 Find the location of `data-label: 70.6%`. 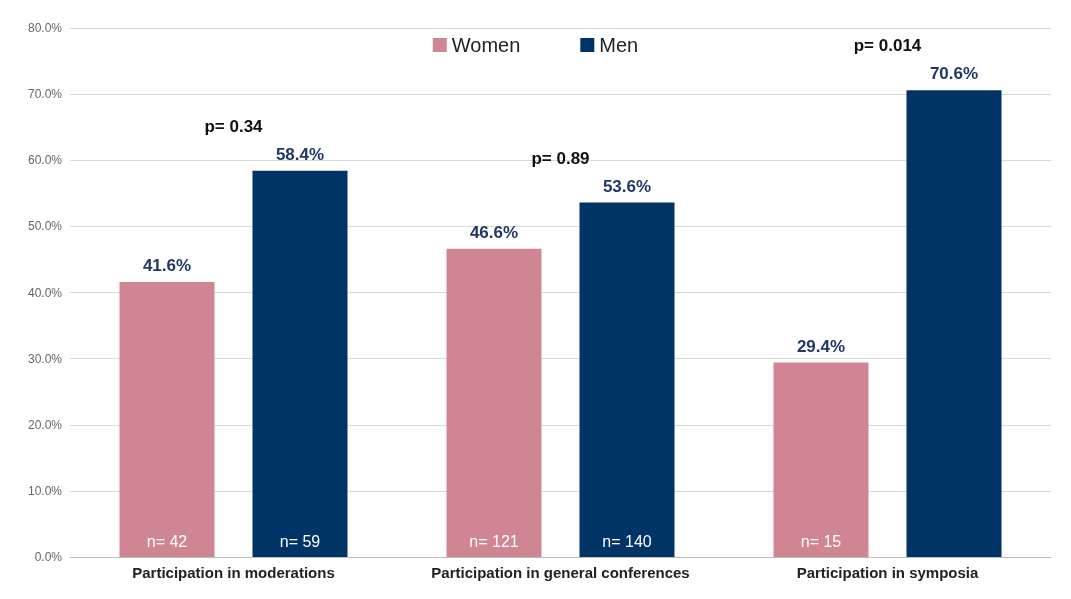

data-label: 70.6% is located at coordinates (954, 74).